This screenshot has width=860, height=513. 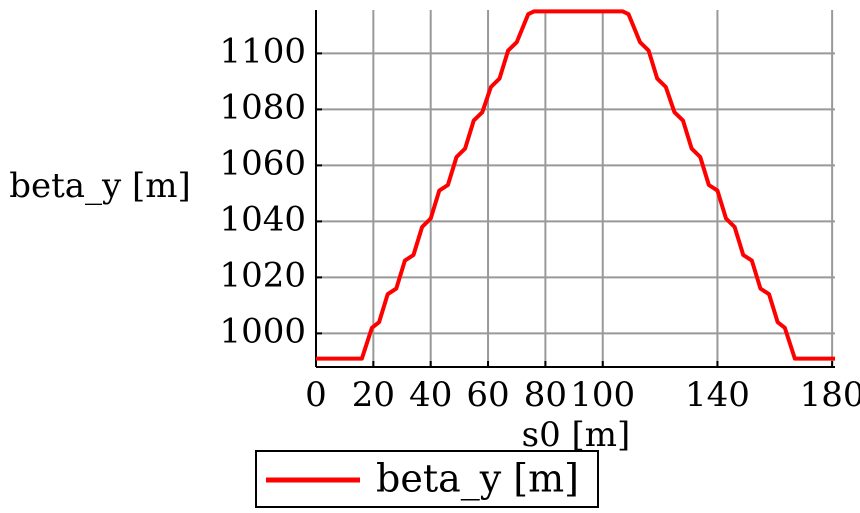 What do you see at coordinates (262, 107) in the screenshot?
I see `y-tick-label: 1080` at bounding box center [262, 107].